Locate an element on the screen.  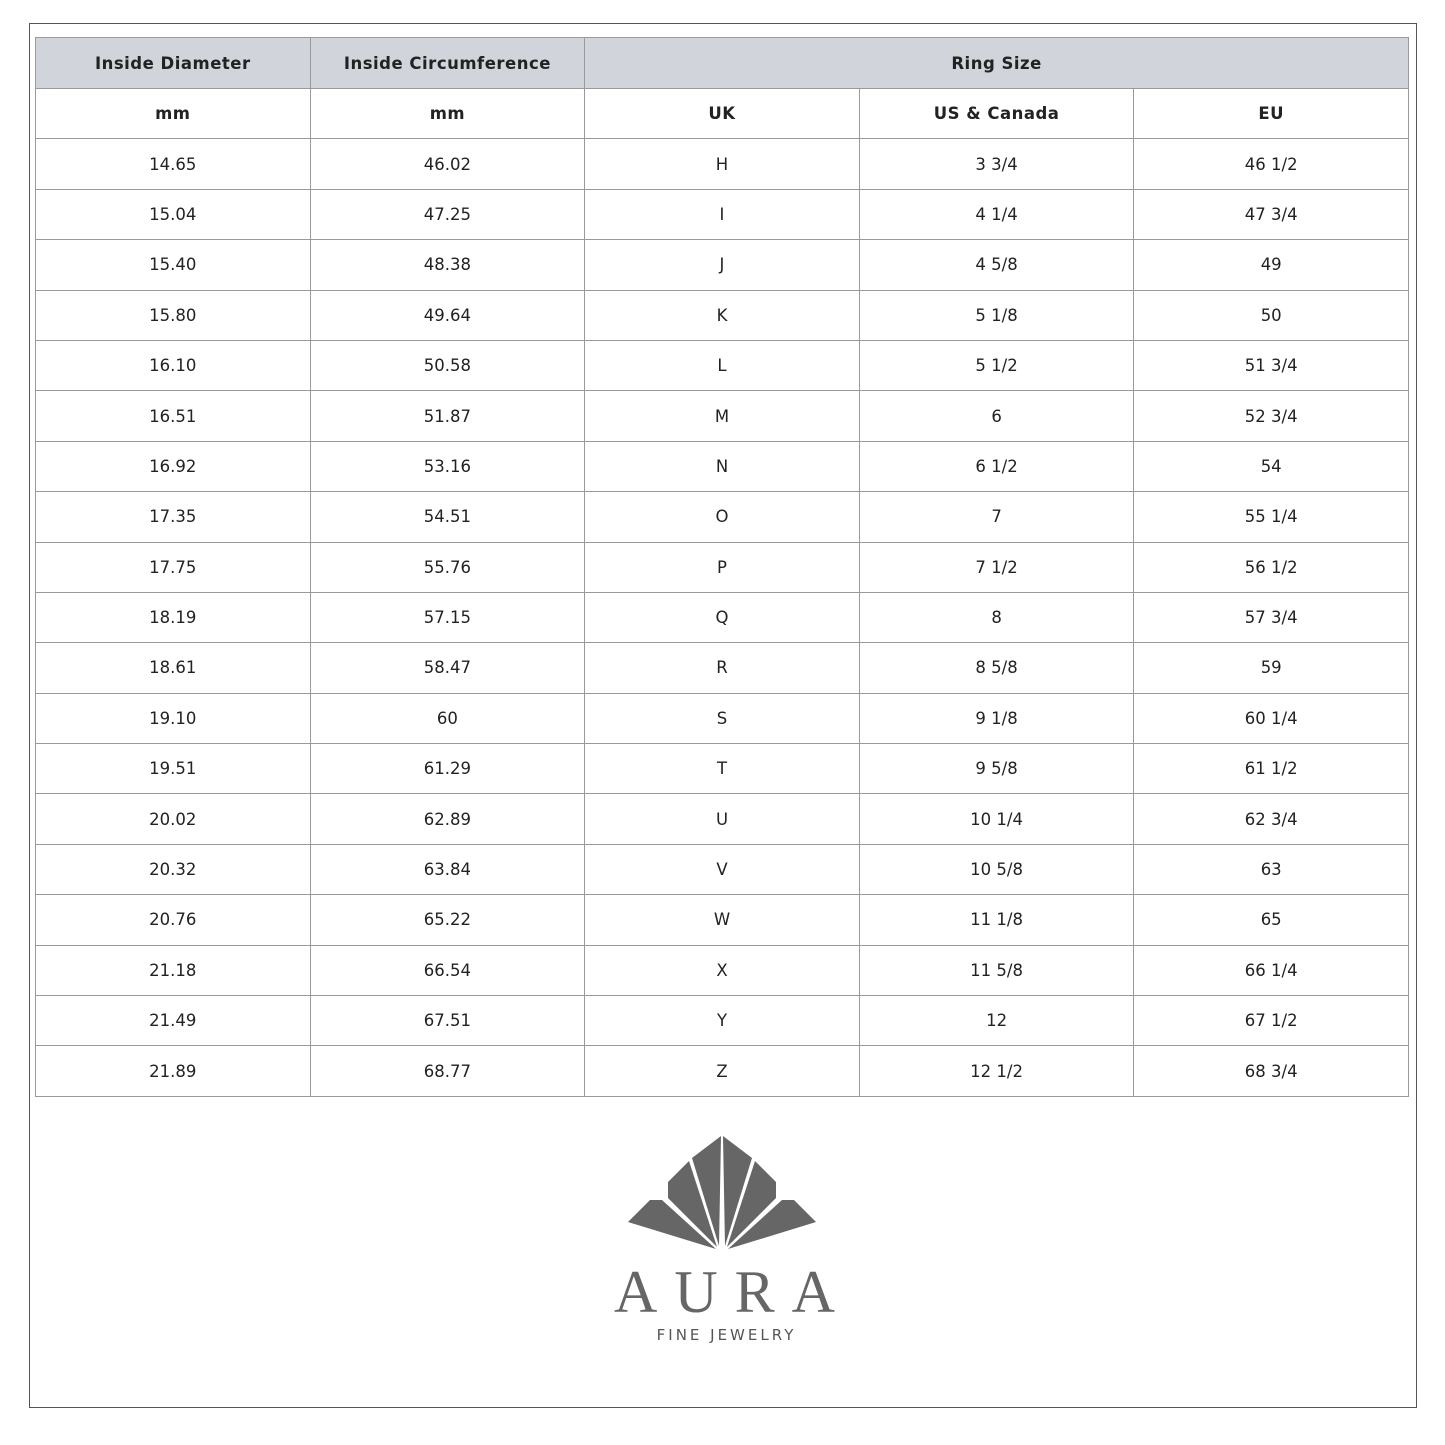
cell-uk: N is located at coordinates (722, 466).